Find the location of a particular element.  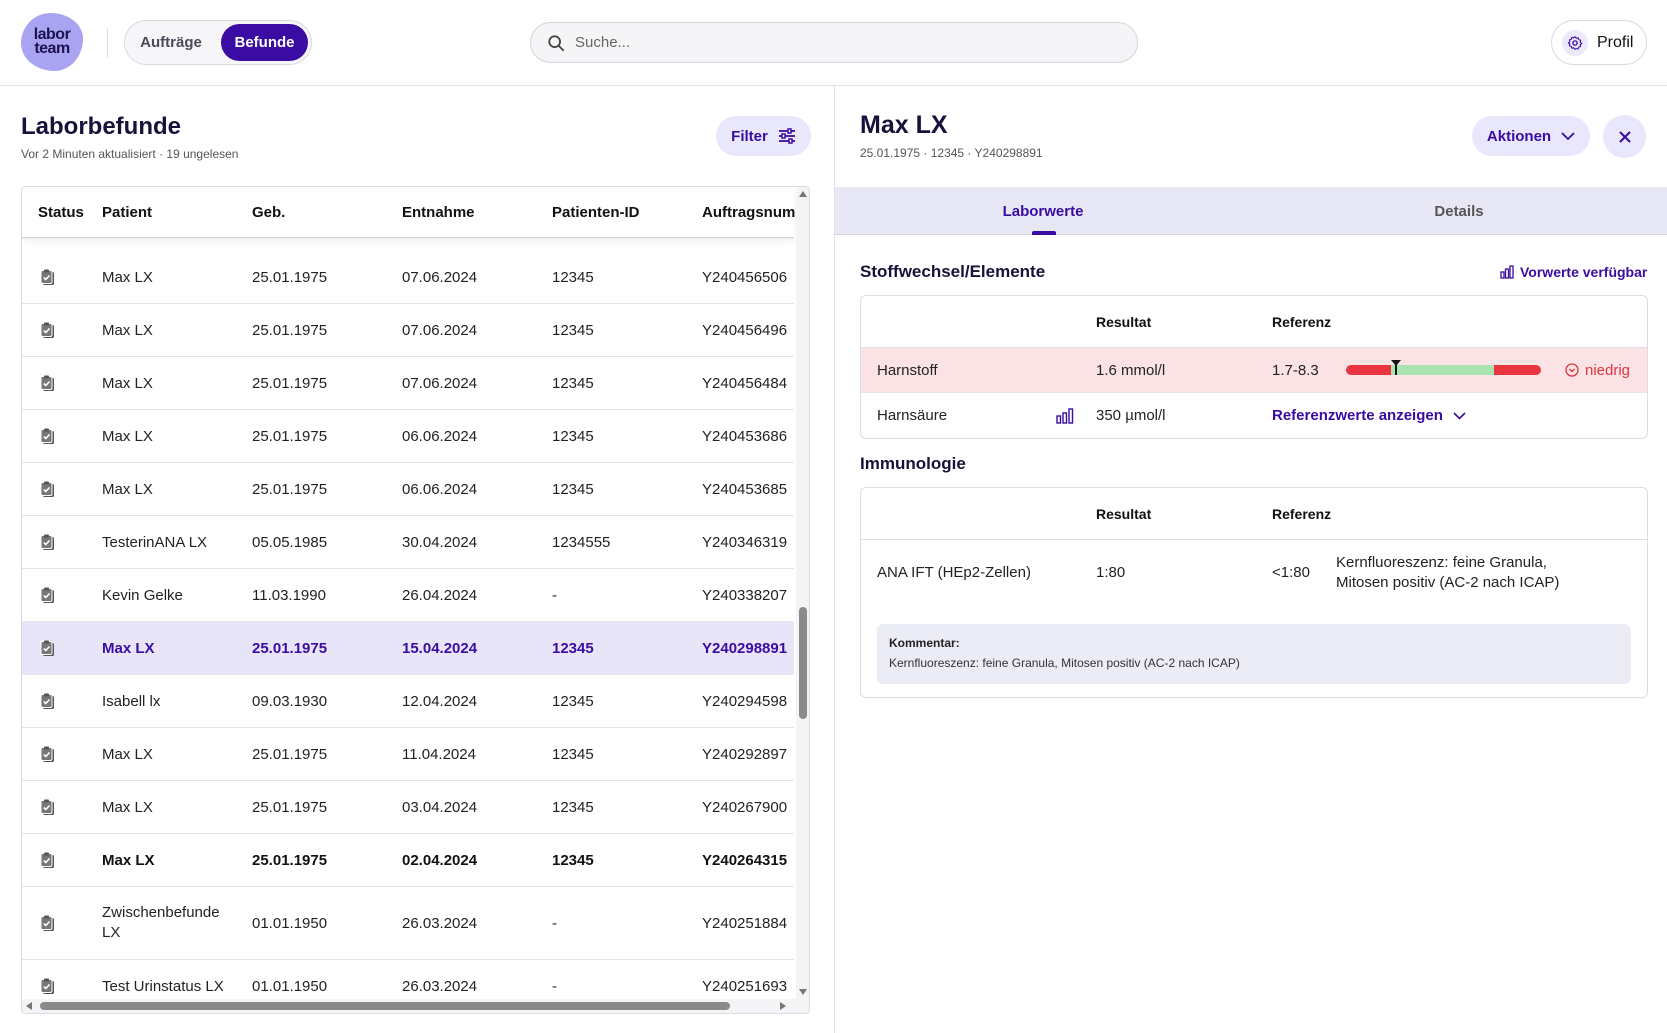

scroll-down-arrow is located at coordinates (803, 992).